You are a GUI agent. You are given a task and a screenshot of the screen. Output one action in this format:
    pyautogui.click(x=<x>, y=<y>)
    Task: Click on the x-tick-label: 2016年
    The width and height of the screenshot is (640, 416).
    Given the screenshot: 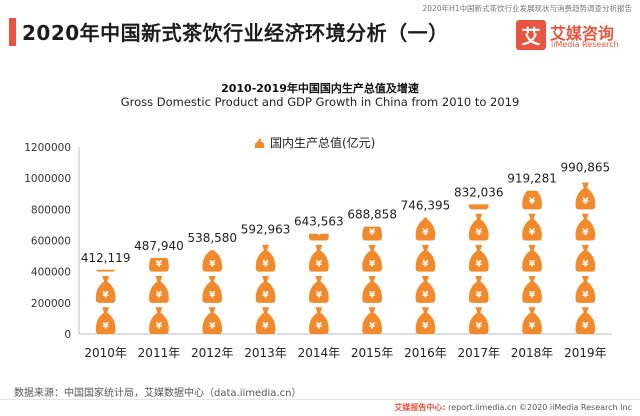 What is the action you would take?
    pyautogui.click(x=425, y=353)
    